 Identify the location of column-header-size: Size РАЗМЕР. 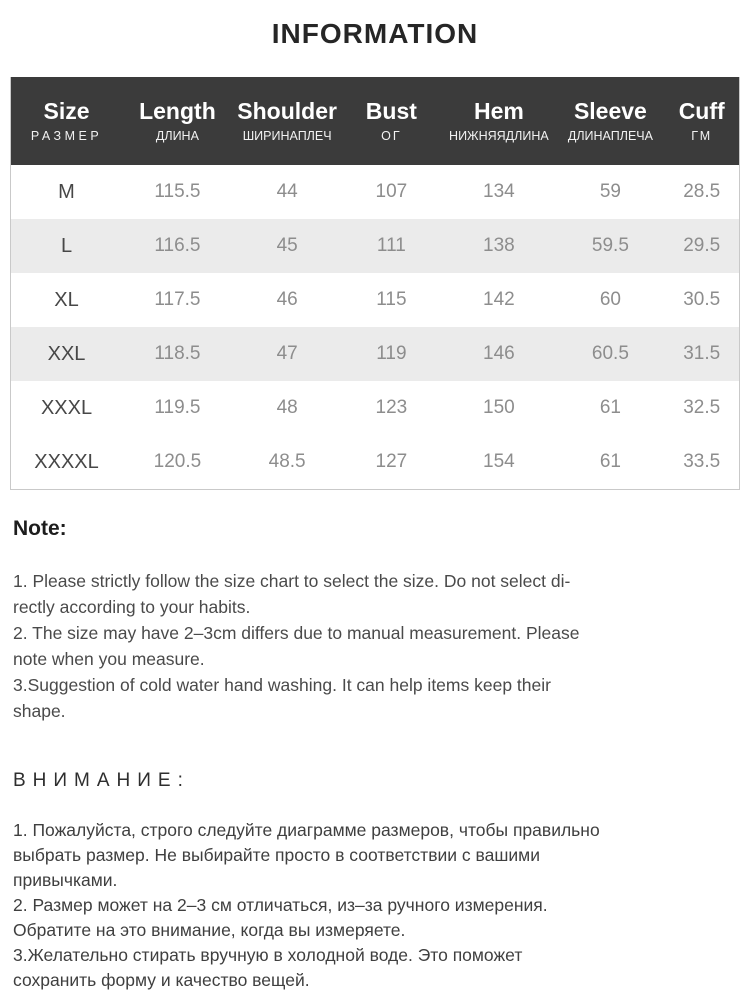
(66, 121).